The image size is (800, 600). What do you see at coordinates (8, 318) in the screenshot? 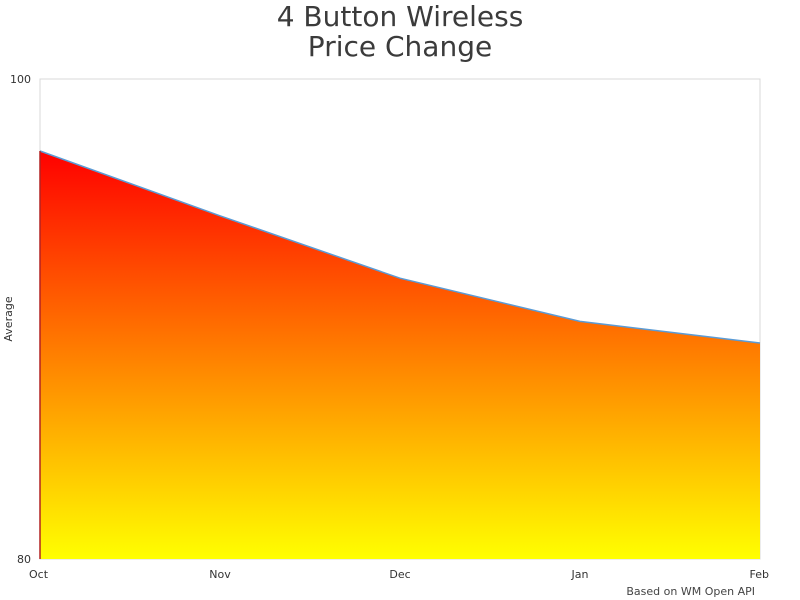
I see `y-axis-title: Average` at bounding box center [8, 318].